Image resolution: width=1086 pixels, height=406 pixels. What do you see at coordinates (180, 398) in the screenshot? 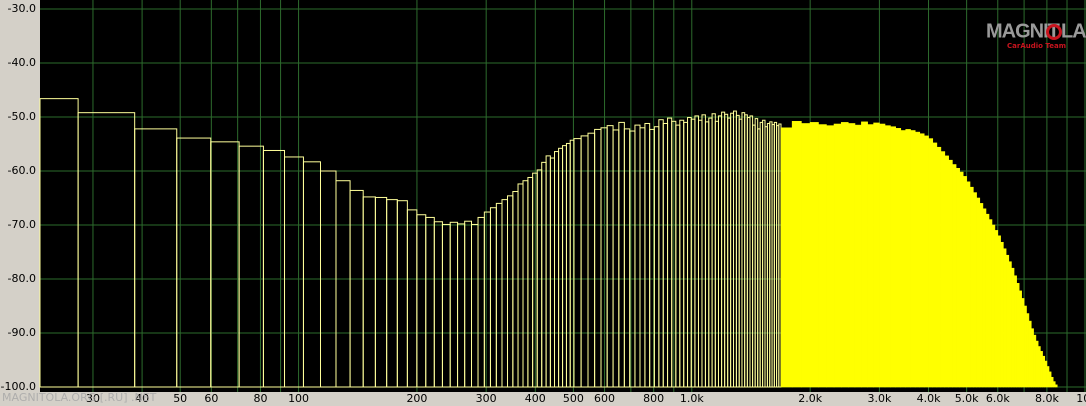
I see `x-tick-label: 50` at bounding box center [180, 398].